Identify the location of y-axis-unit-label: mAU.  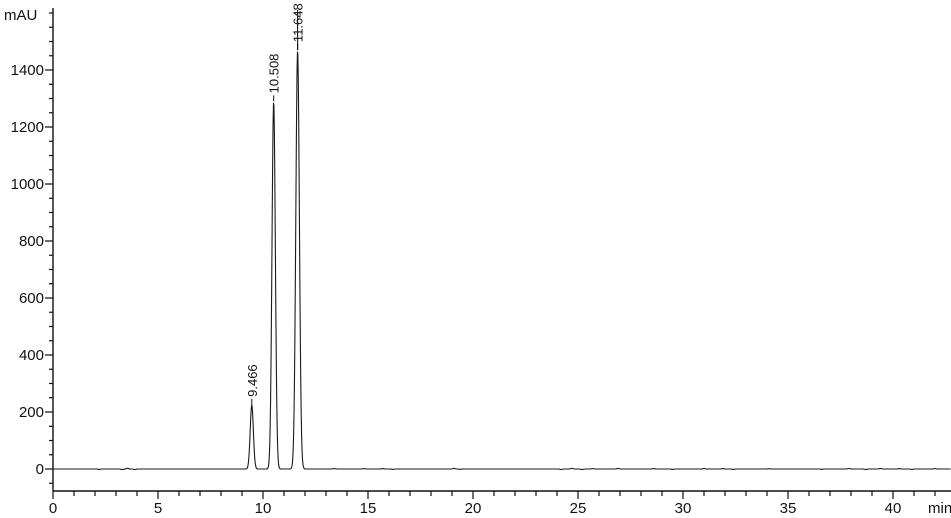
(20, 15).